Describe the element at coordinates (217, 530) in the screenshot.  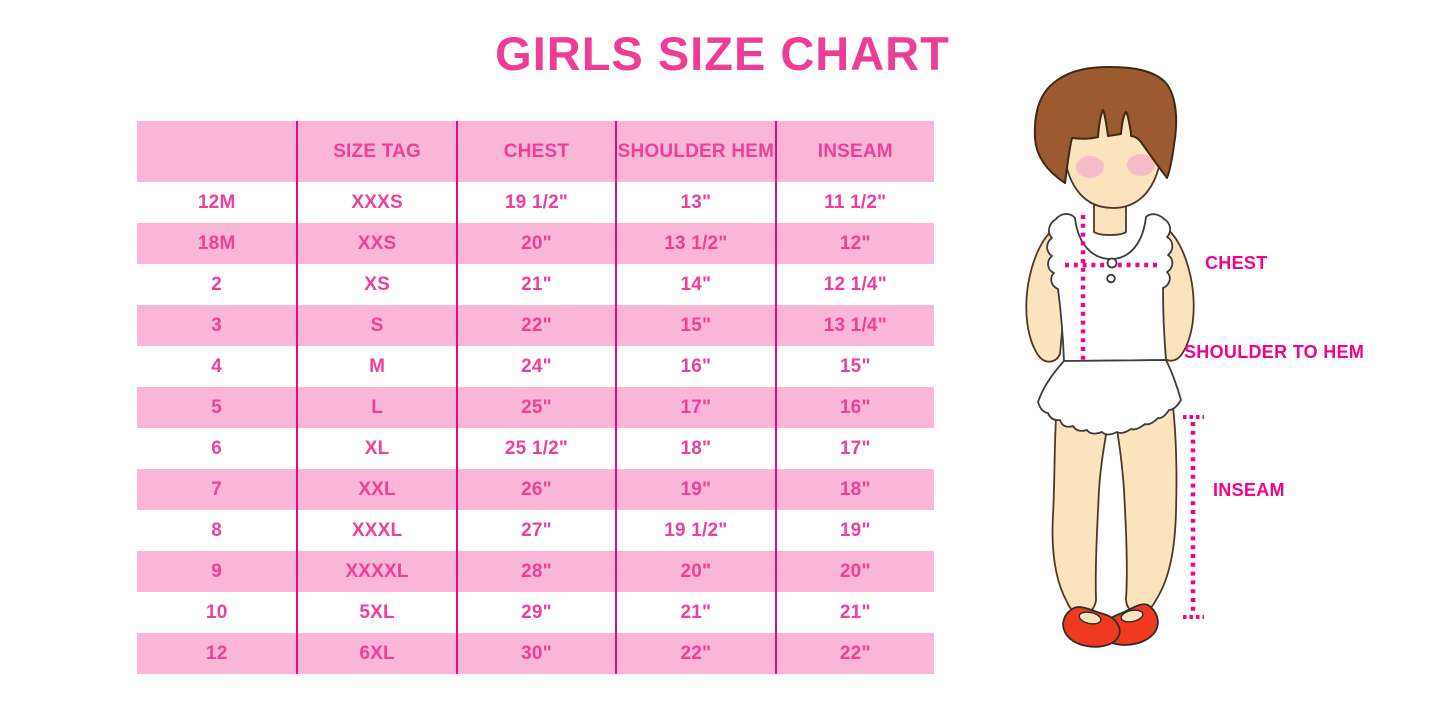
I see `table-cell: 8` at that location.